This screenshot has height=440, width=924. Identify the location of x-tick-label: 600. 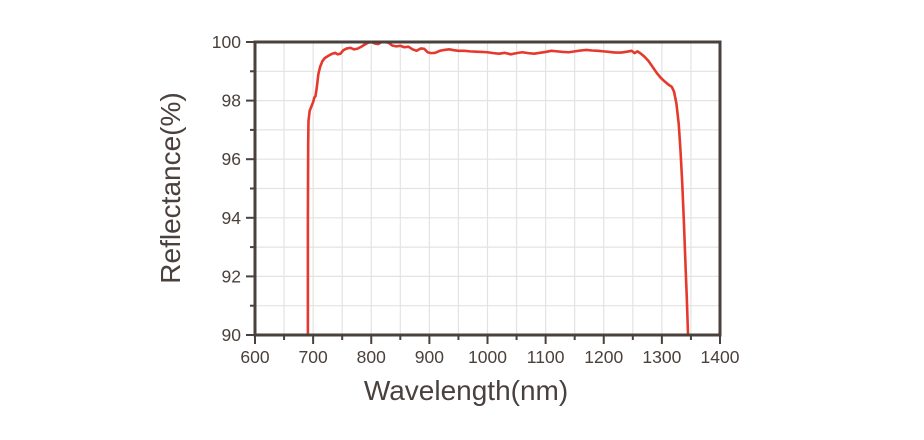
(254, 357).